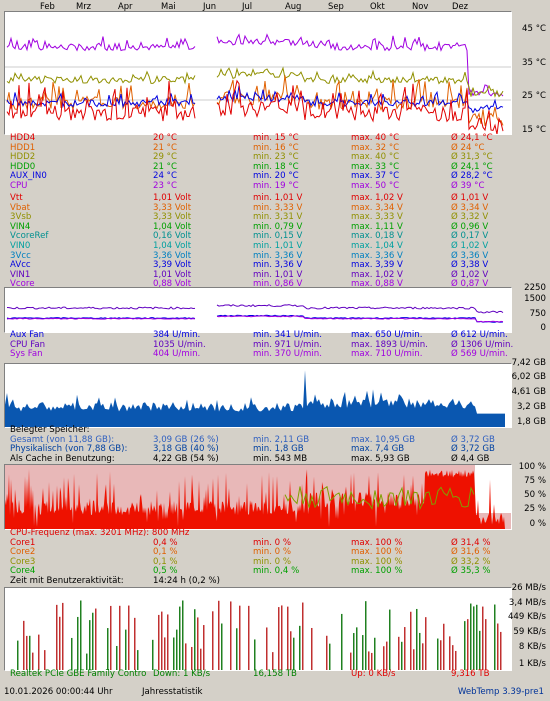 This screenshot has height=701, width=550. I want to click on legend-avg: Ø 24,1 °C, so click(472, 138).